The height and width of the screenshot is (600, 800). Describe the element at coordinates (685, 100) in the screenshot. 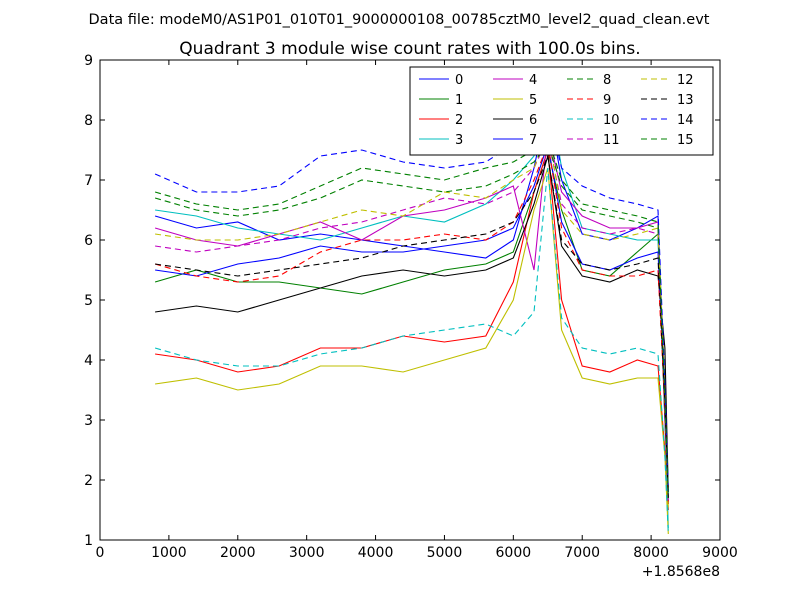

I see `legend-label-13: 13` at that location.